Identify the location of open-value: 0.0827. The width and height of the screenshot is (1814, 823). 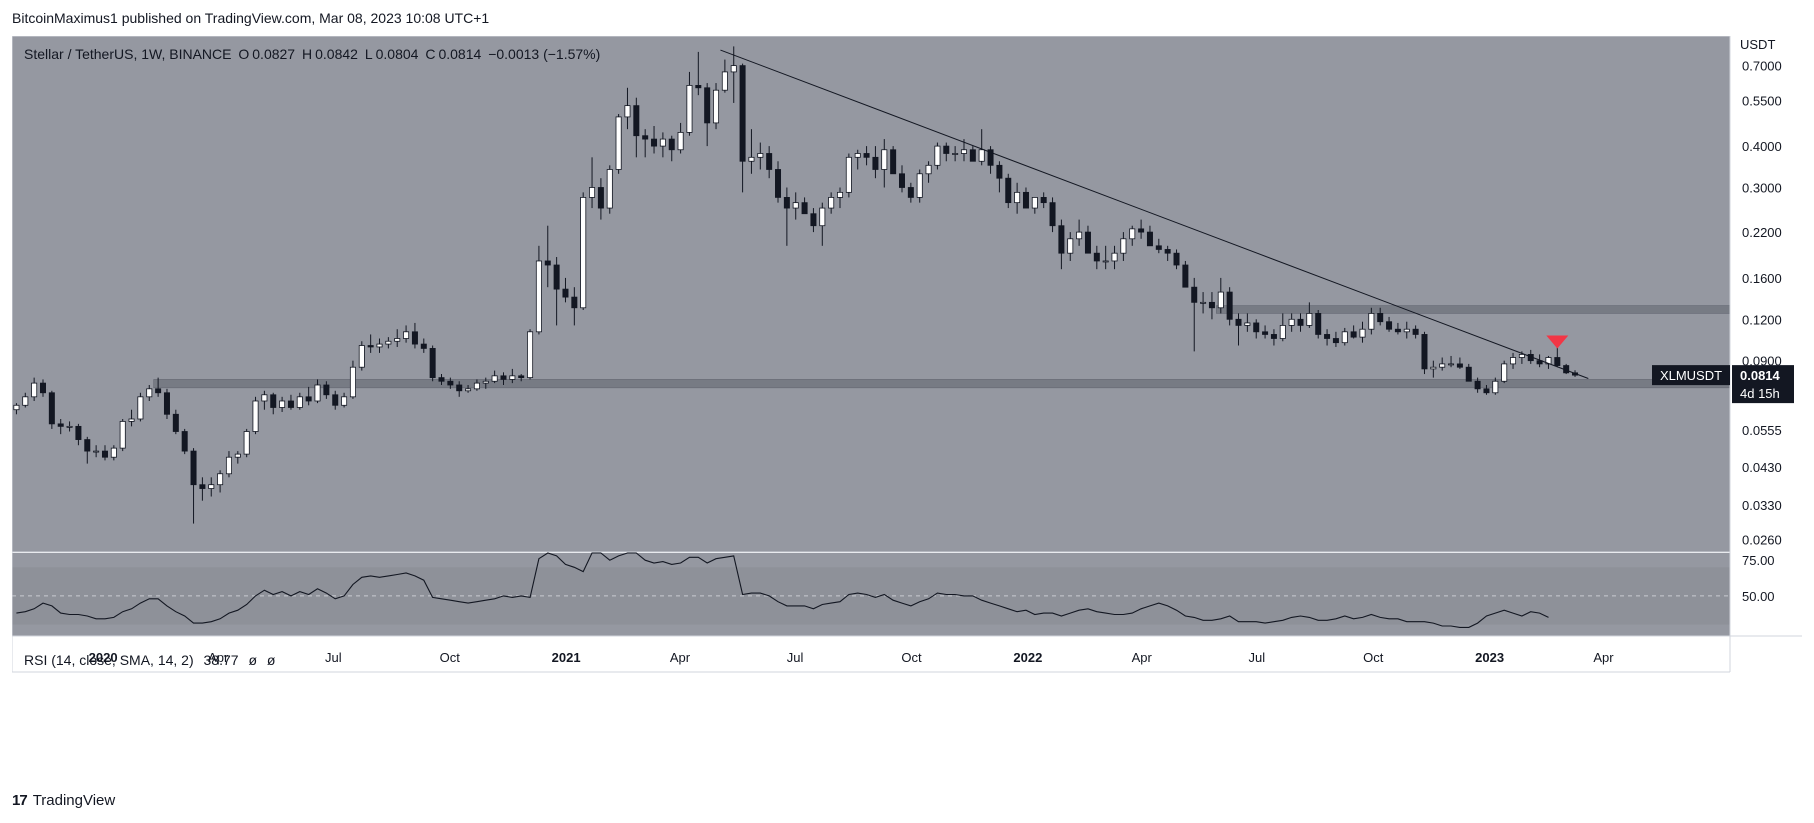
(274, 54).